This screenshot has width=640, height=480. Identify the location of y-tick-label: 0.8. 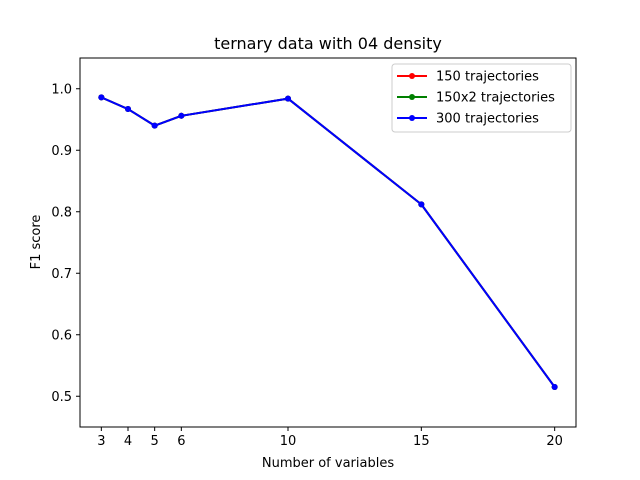
(61, 212).